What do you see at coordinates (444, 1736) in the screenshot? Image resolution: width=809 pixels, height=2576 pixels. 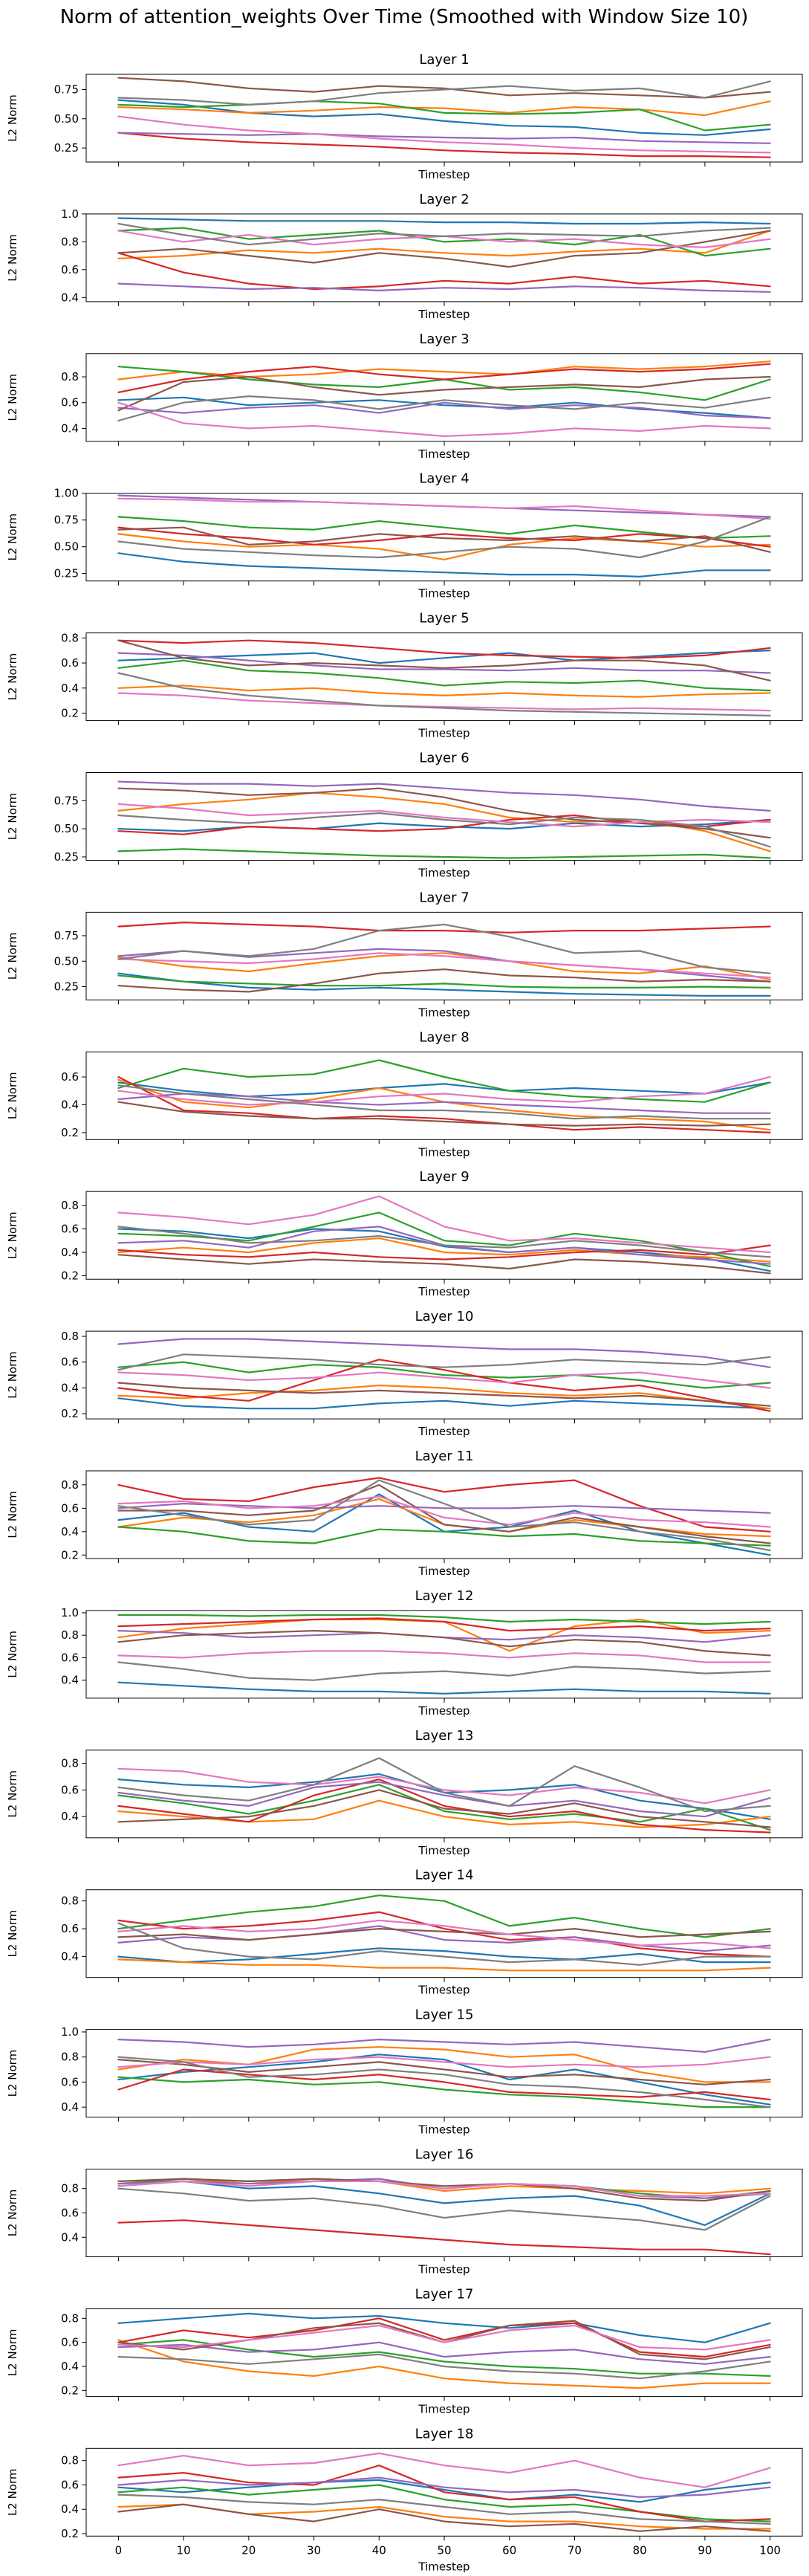 I see `subplot-title: Layer 13` at bounding box center [444, 1736].